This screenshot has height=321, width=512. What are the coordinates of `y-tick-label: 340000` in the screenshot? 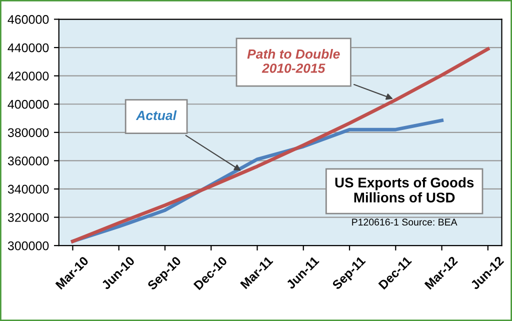 It's located at (28, 189).